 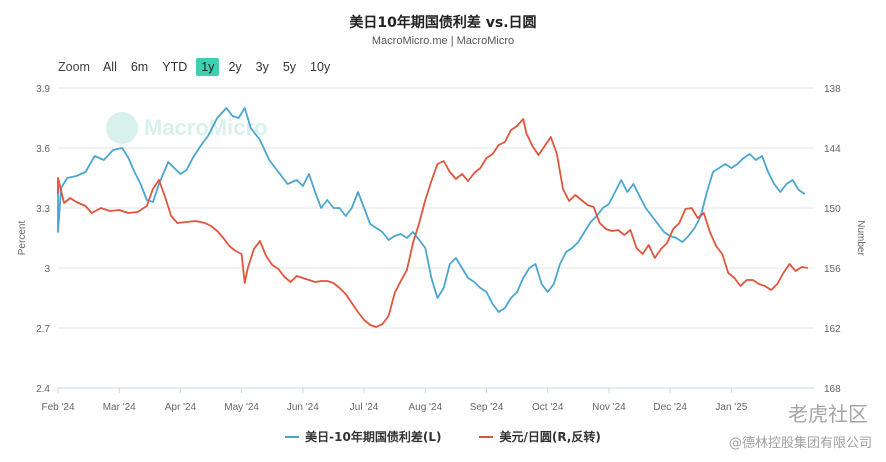 I want to click on company-watermark: @德林控股集团有限公司, so click(x=800, y=443).